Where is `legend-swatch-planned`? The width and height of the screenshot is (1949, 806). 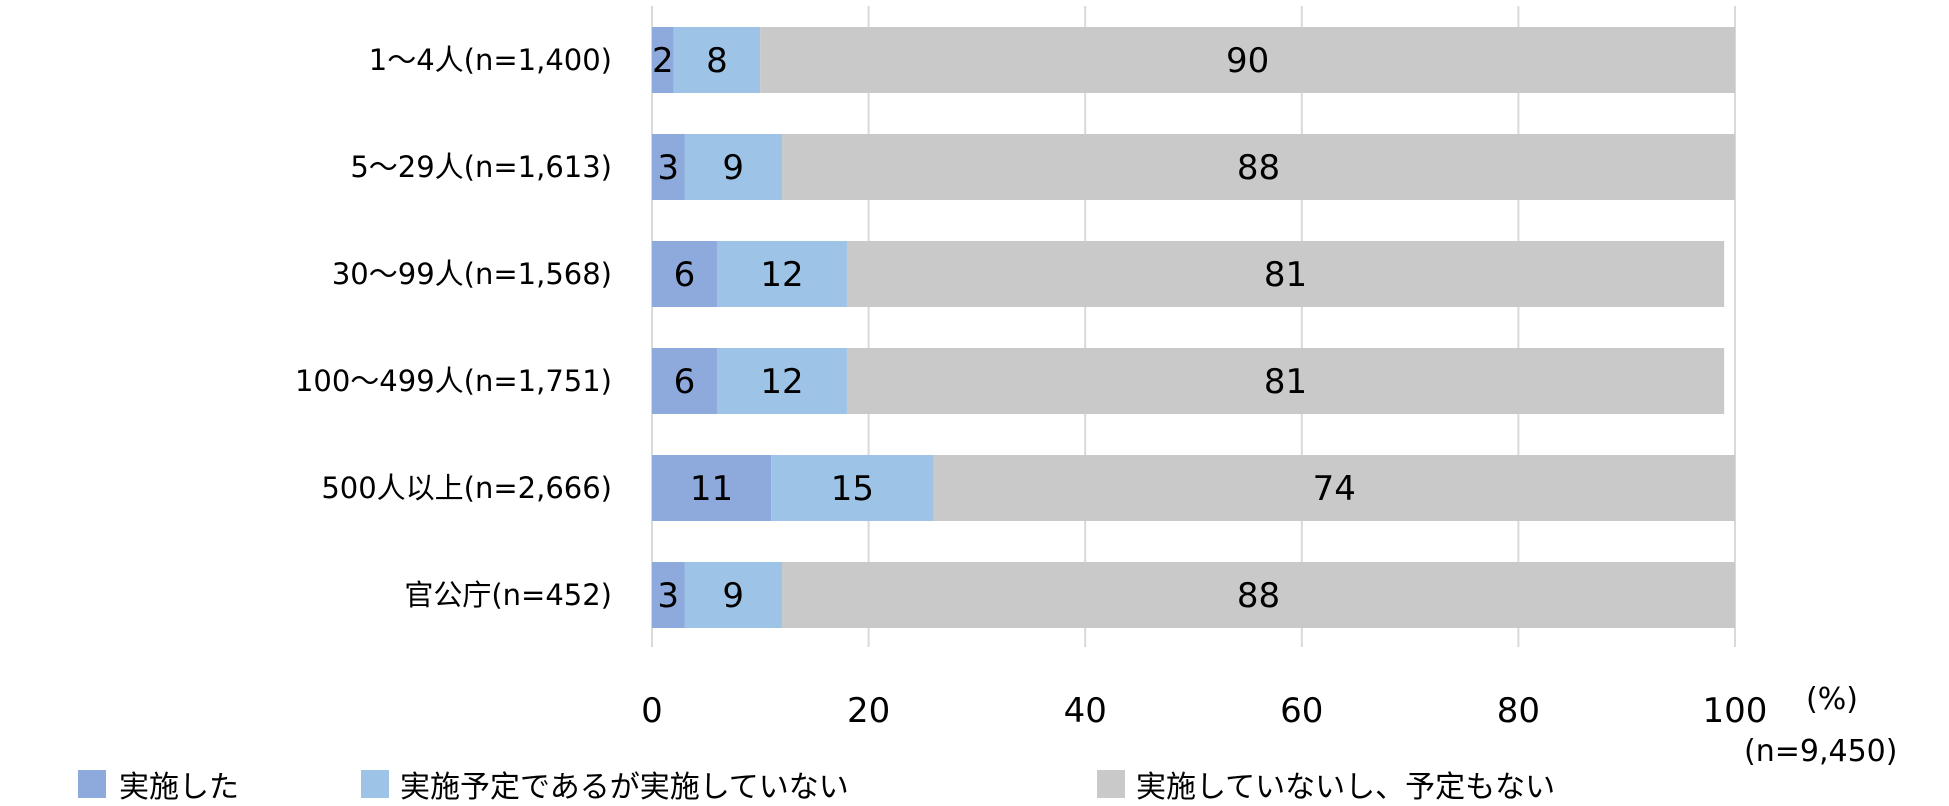
legend-swatch-planned is located at coordinates (375, 784).